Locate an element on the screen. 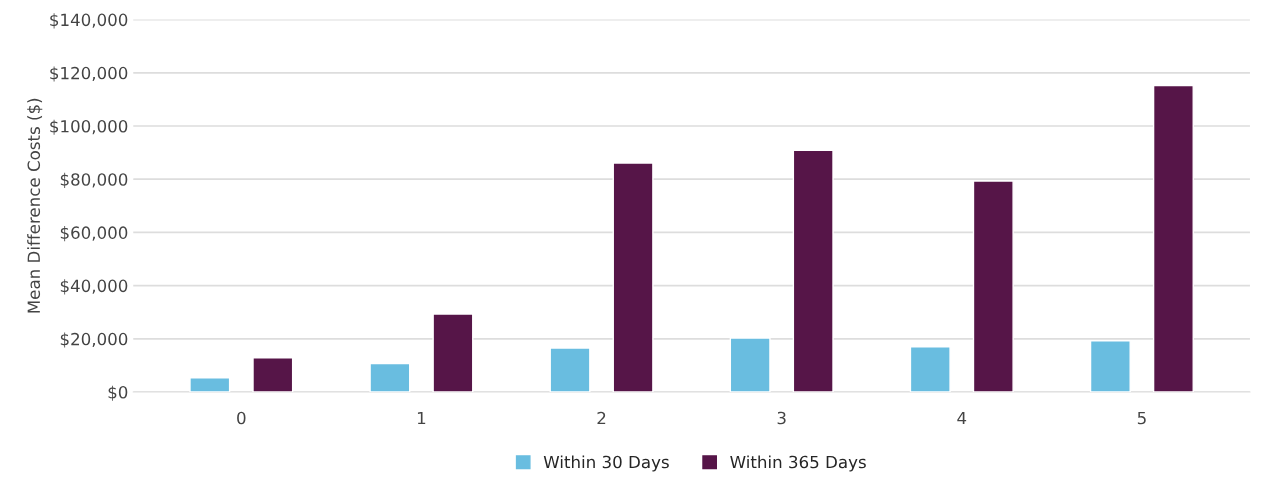  x-tick-label: 0 is located at coordinates (241, 418).